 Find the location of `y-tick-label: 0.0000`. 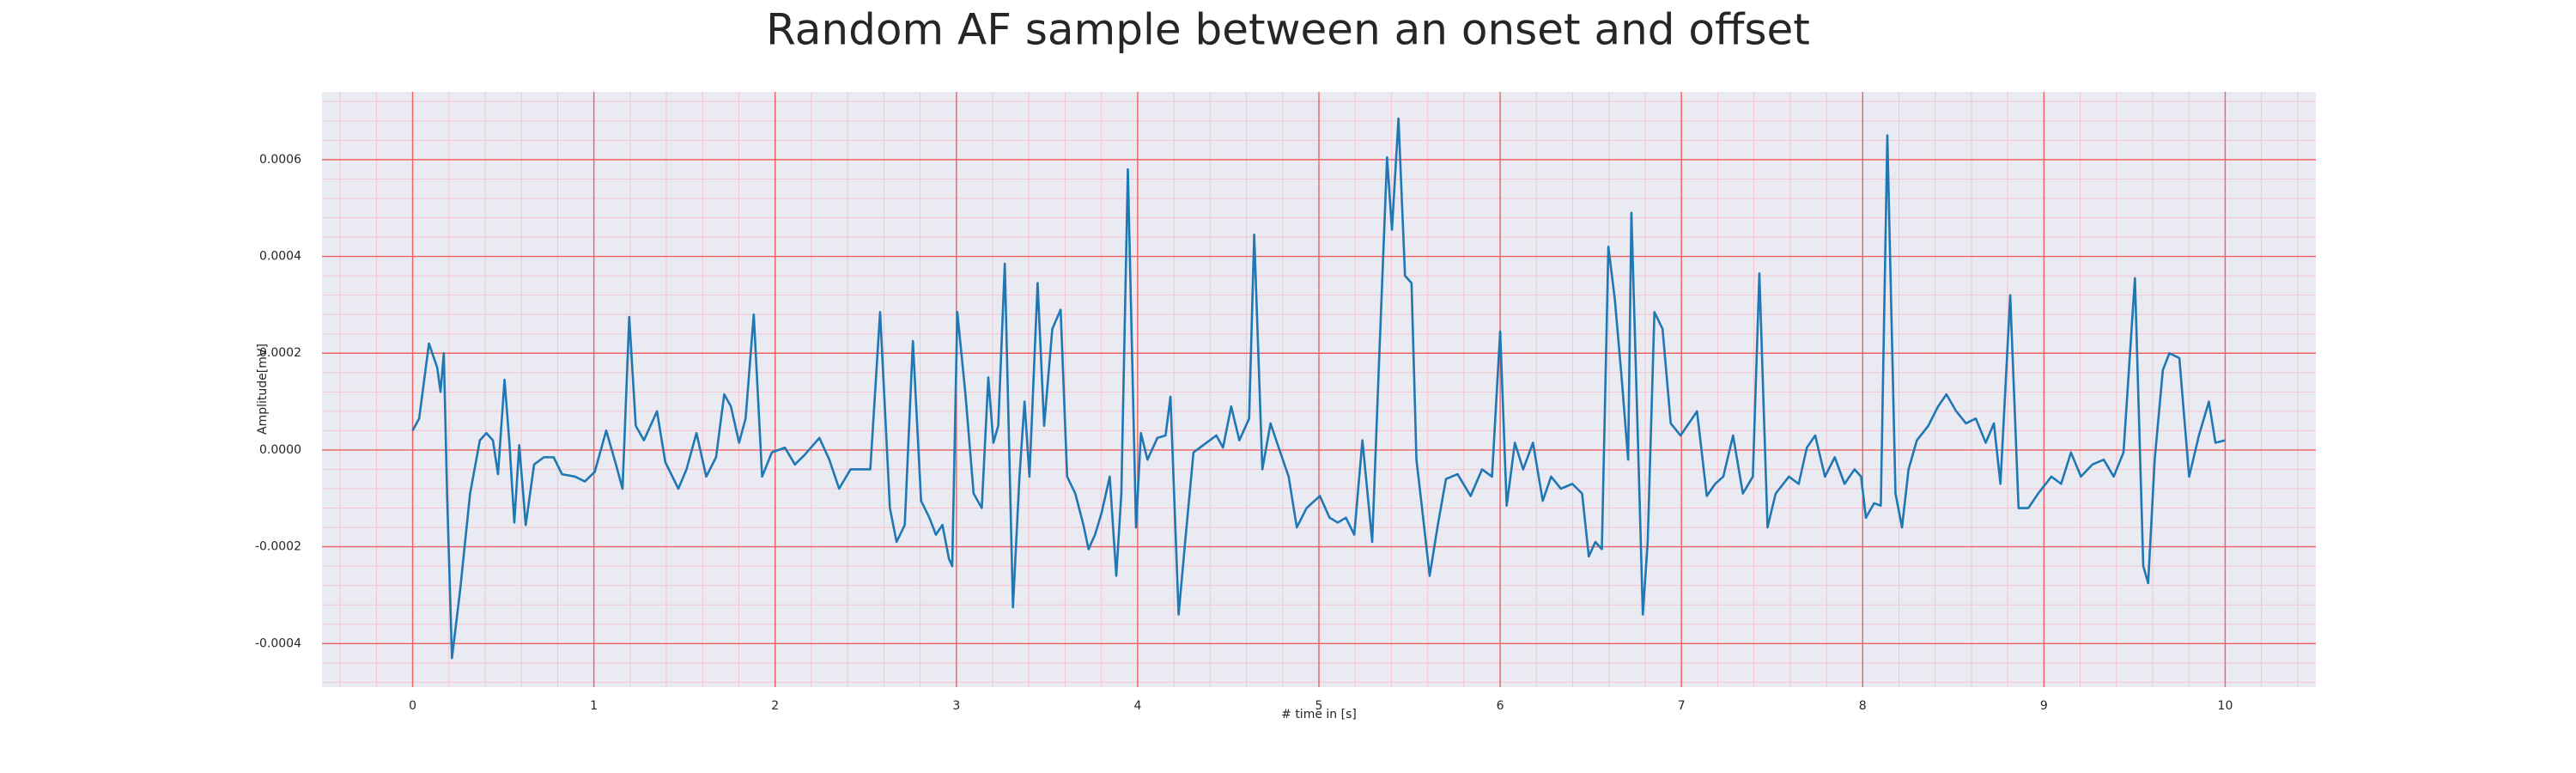

y-tick-label: 0.0000 is located at coordinates (280, 450).